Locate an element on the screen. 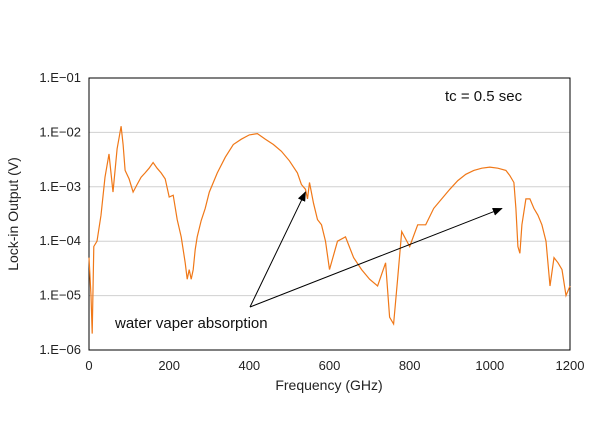 The image size is (592, 444). x-tick-label: 800 is located at coordinates (410, 365).